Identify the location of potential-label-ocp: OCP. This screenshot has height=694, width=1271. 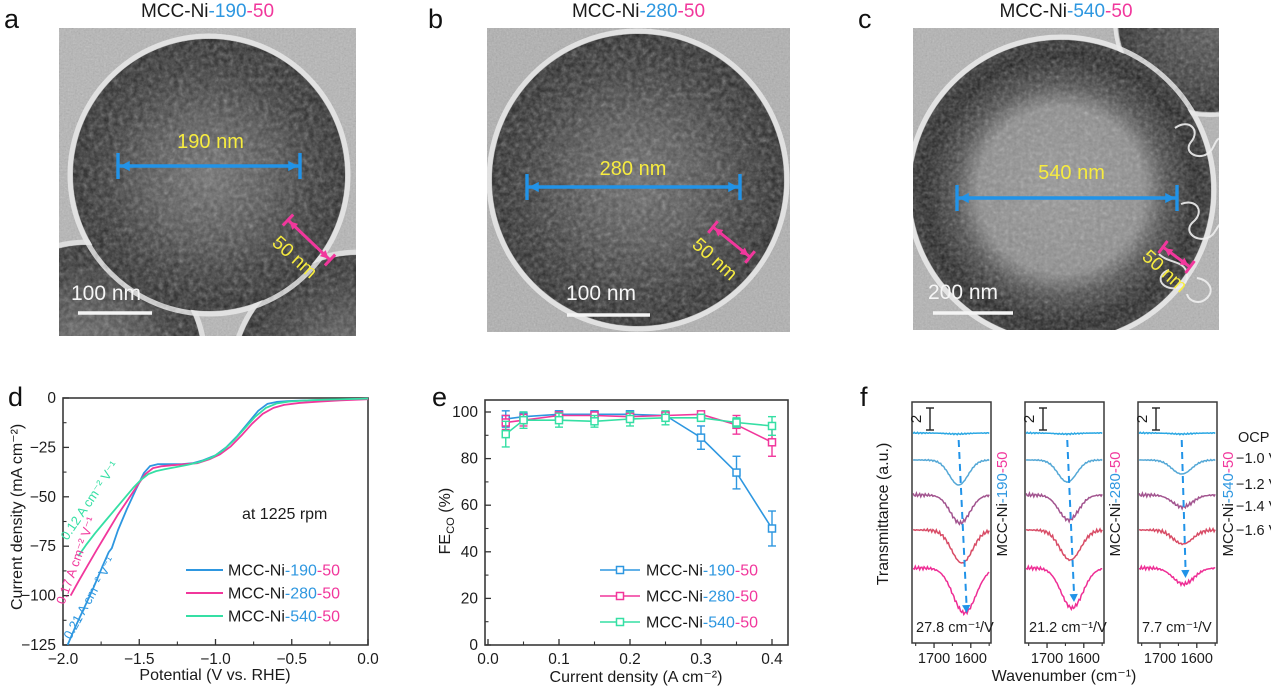
(1254, 438).